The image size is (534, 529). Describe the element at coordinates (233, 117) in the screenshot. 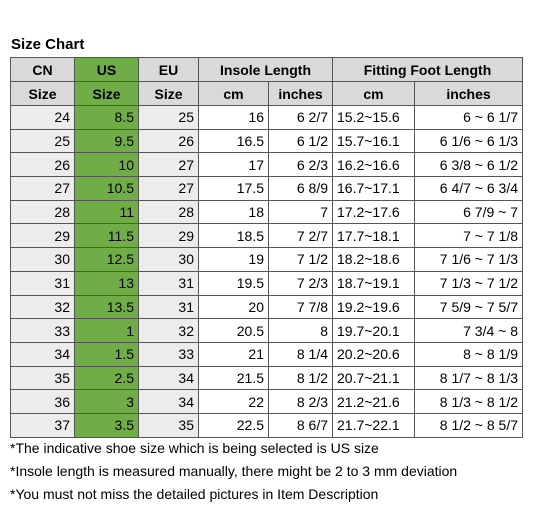

I see `cell: 16` at that location.